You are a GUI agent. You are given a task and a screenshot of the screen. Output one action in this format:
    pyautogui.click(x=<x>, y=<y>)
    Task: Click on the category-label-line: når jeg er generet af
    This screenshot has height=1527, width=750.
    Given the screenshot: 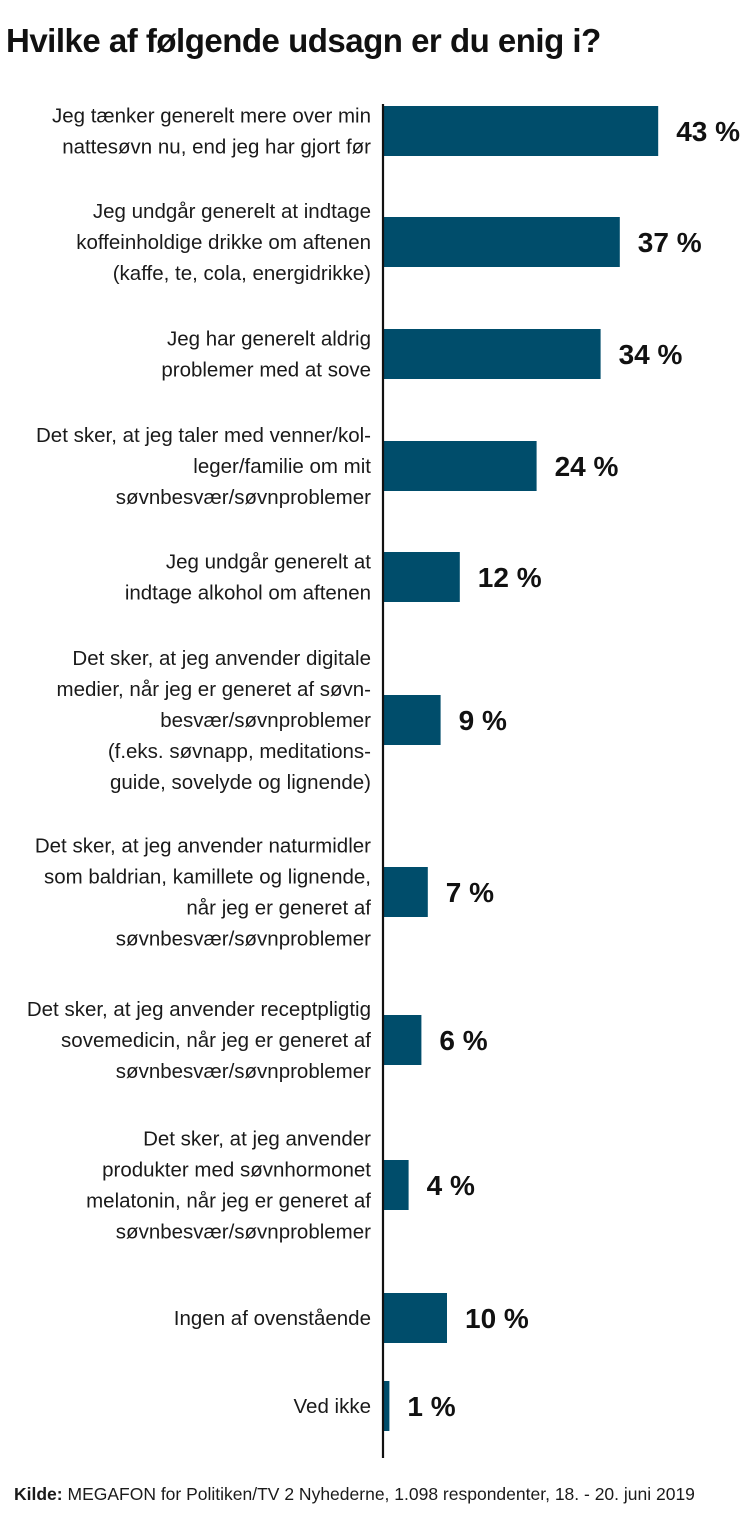 What is the action you would take?
    pyautogui.click(x=278, y=908)
    